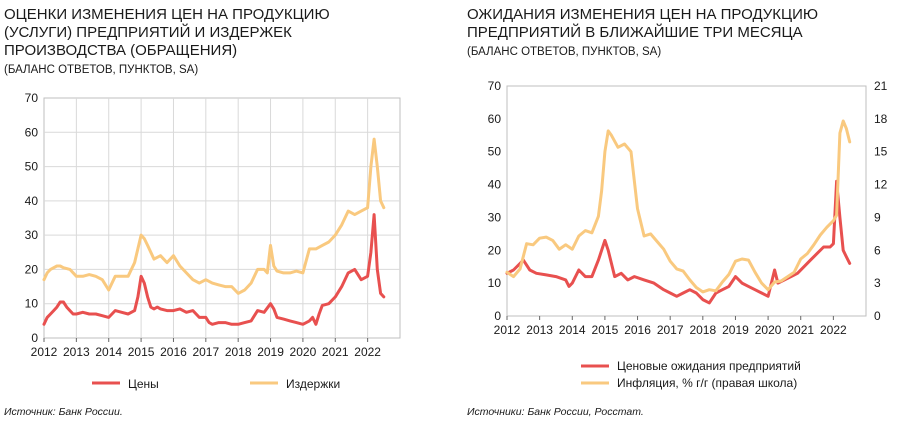 The width and height of the screenshot is (907, 435). Describe the element at coordinates (643, 14) in the screenshot. I see `title-line: ОЖИДАНИЯ ИЗМЕНЕНИЯ ЦЕН НА ПРОДУКЦИЮ` at that location.